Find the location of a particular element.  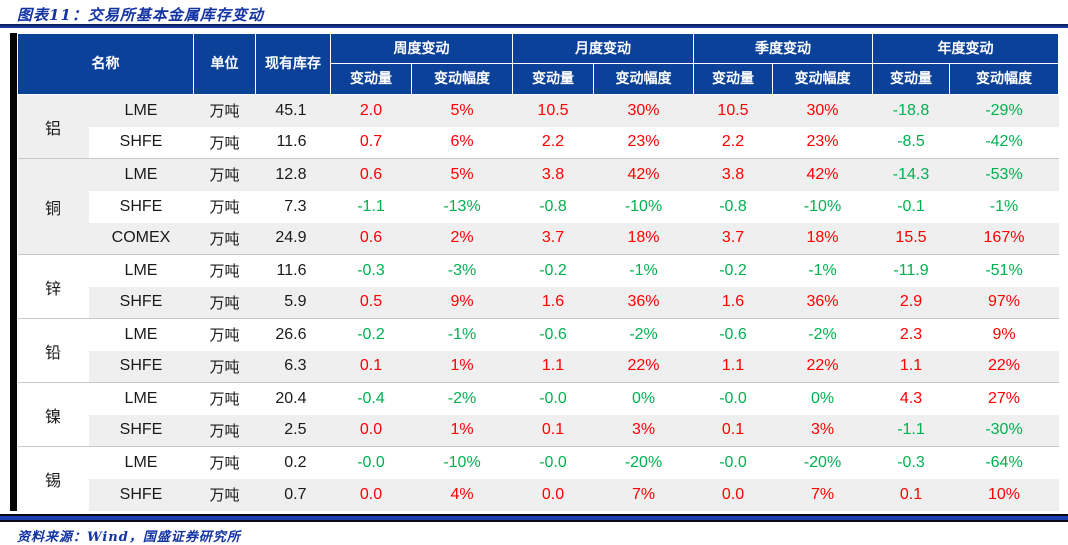

inventory-cell: 0.2 is located at coordinates (293, 462).